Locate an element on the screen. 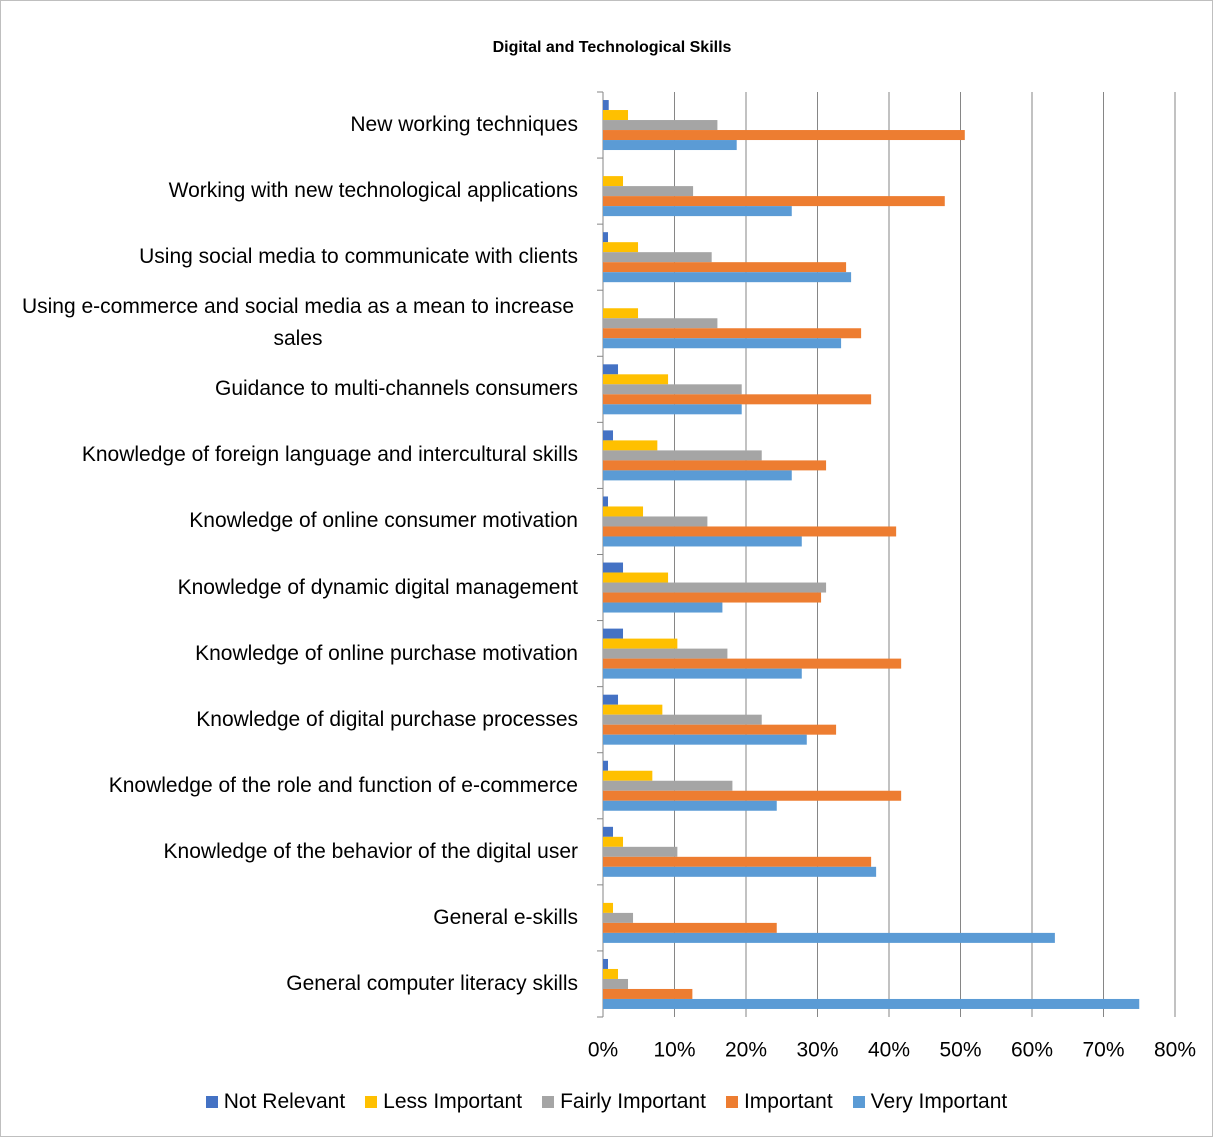  category-label: General computer literacy skills is located at coordinates (432, 983).